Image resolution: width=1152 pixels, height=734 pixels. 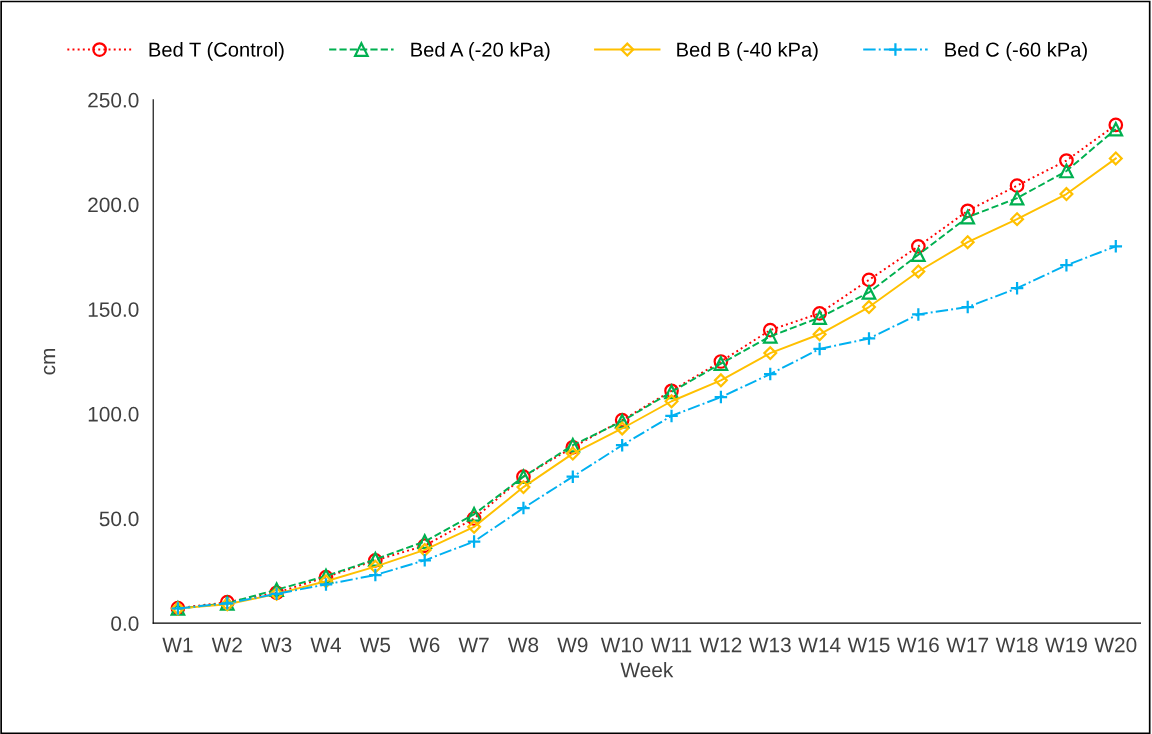 I want to click on x-tick-label: W6, so click(x=424, y=645).